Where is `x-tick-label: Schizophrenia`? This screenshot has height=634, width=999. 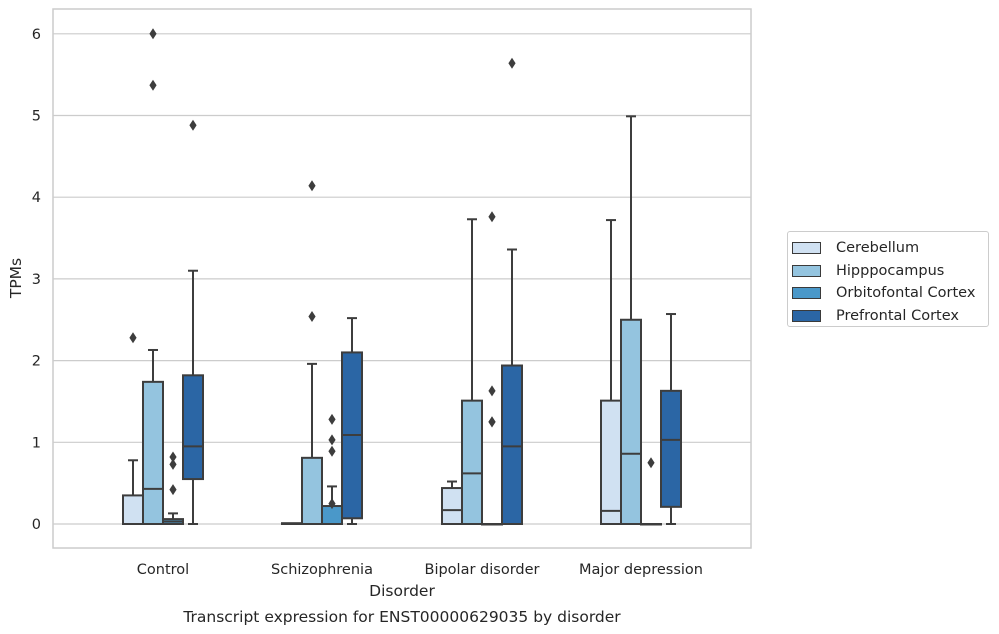 x-tick-label: Schizophrenia is located at coordinates (322, 570).